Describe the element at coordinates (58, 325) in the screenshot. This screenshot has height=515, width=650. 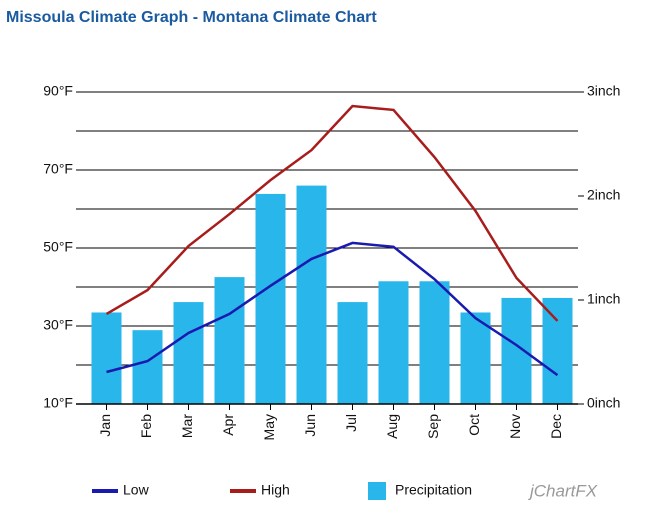
I see `y-tick-label: 30°F` at that location.